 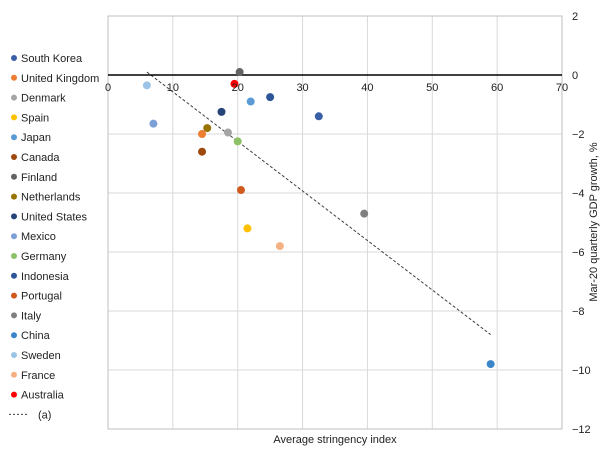 What do you see at coordinates (43, 396) in the screenshot?
I see `legend-label-australia: Australia` at bounding box center [43, 396].